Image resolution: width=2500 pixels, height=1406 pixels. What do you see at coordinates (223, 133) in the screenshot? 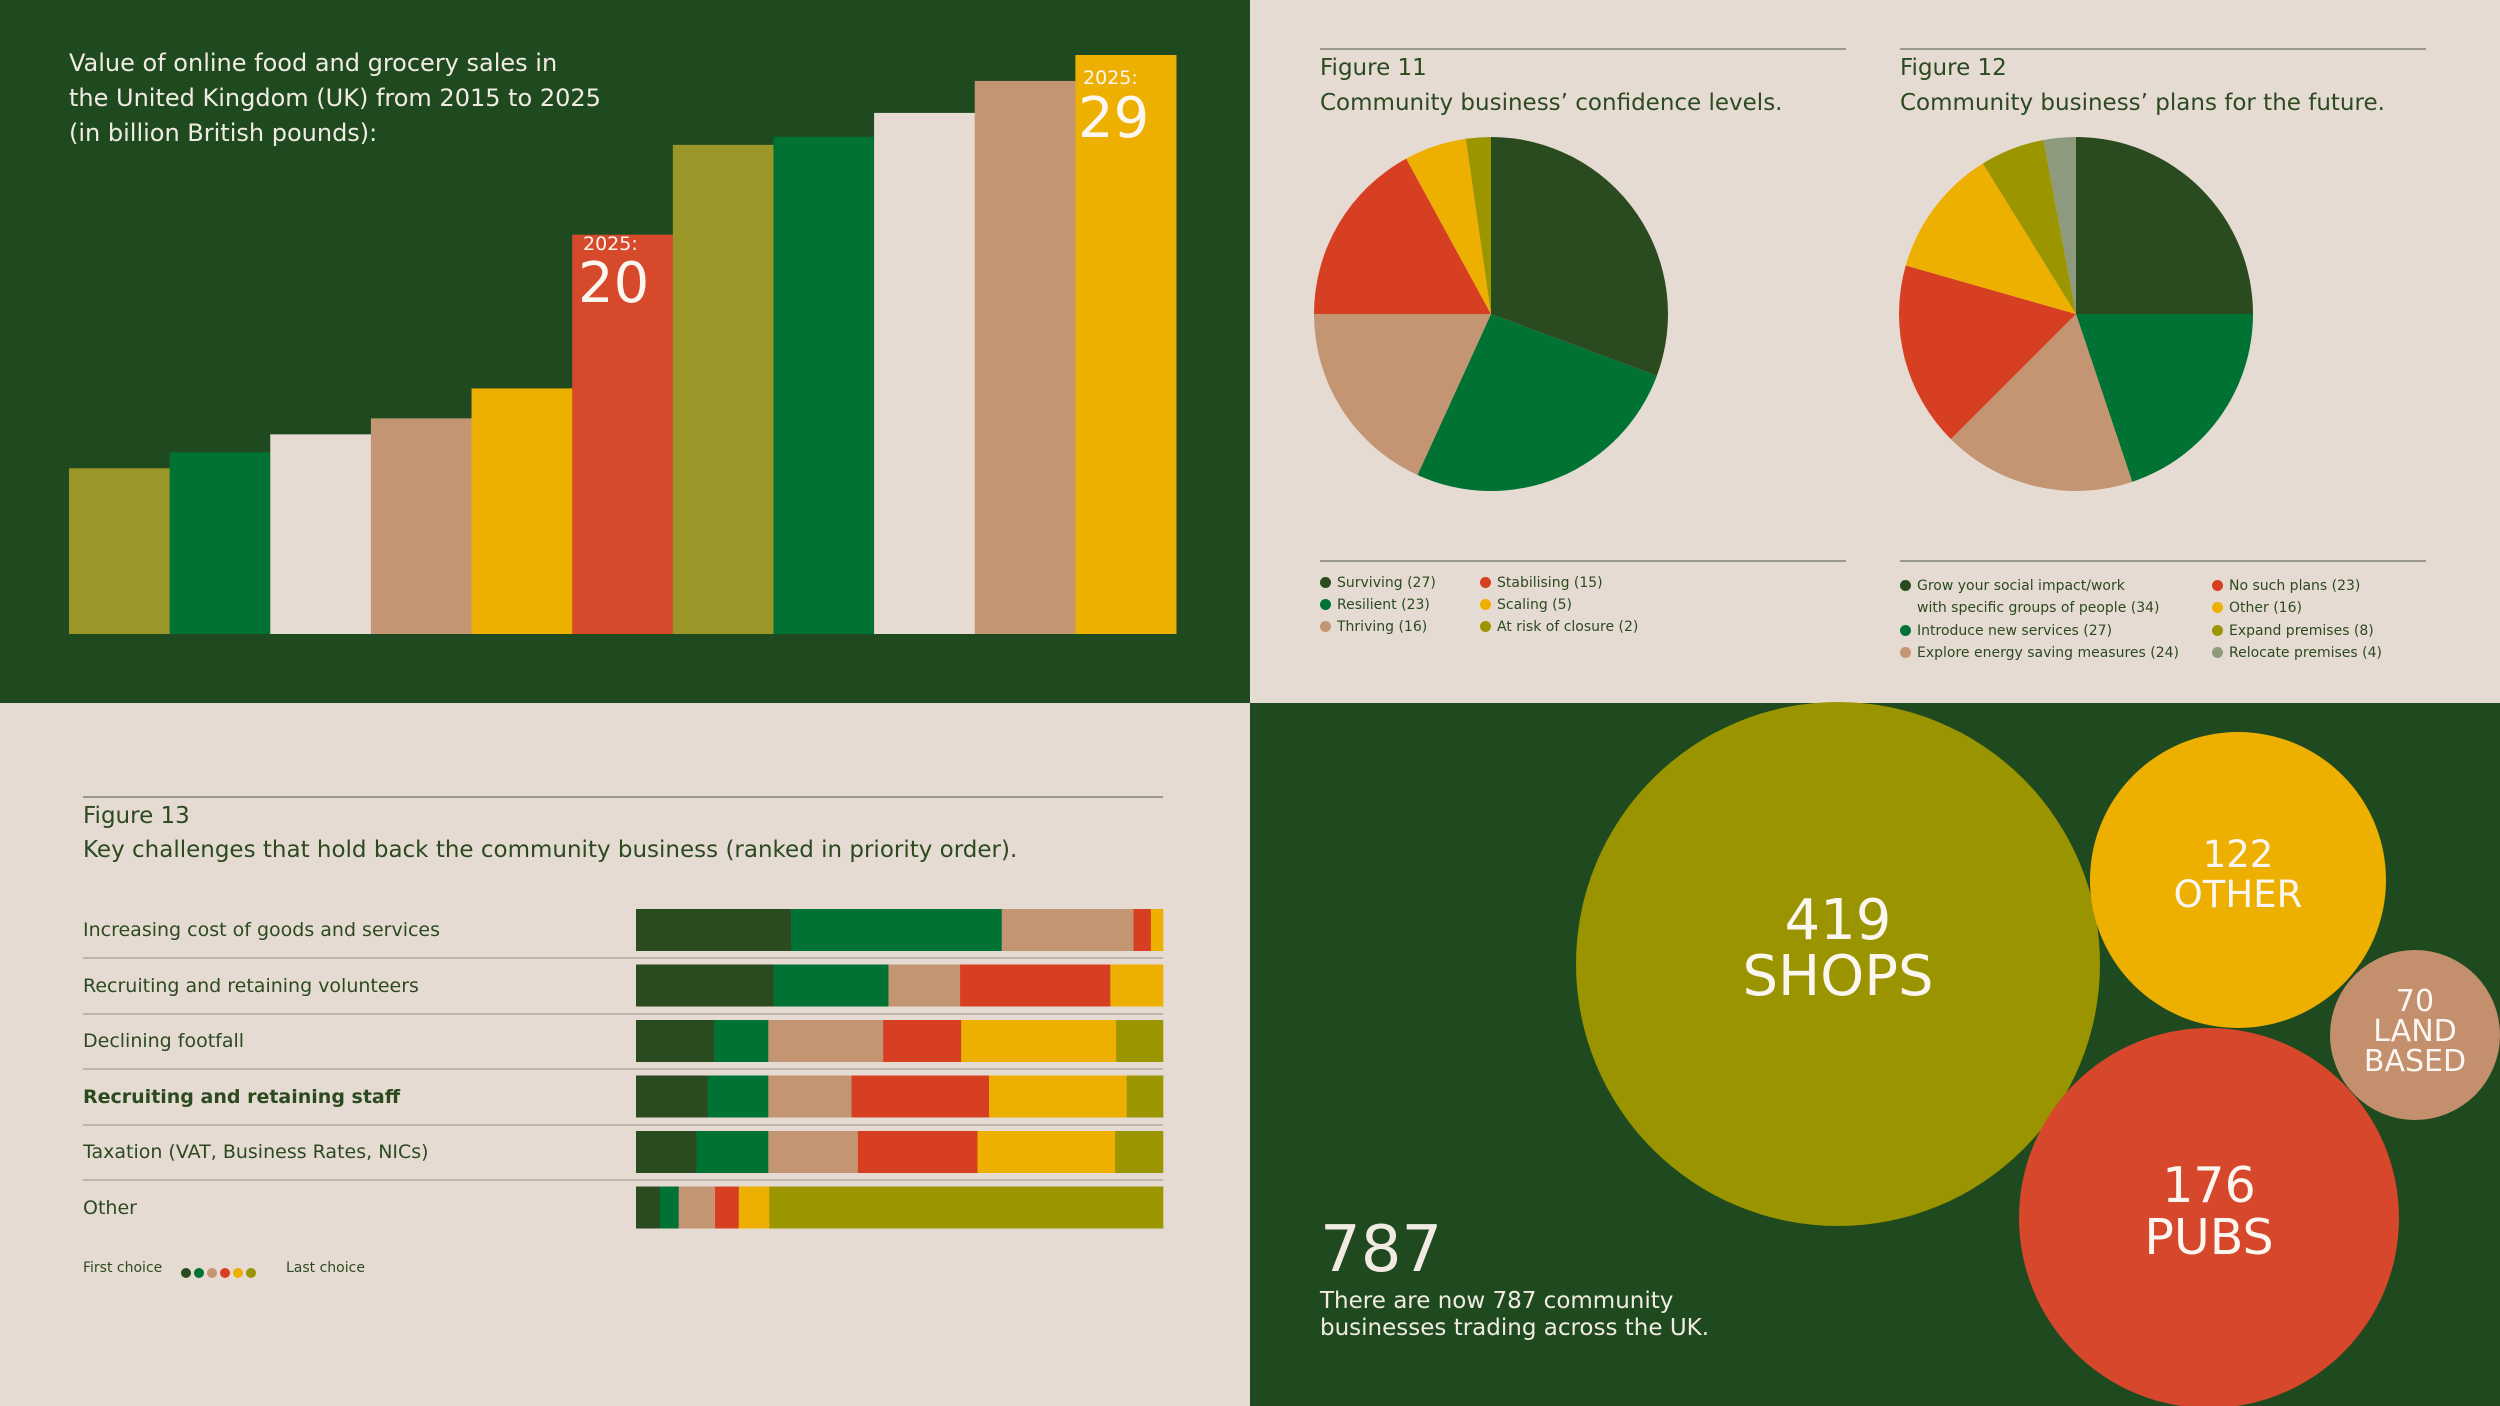
I see `bar-chart-title-line-3: (in billion British pounds):` at bounding box center [223, 133].